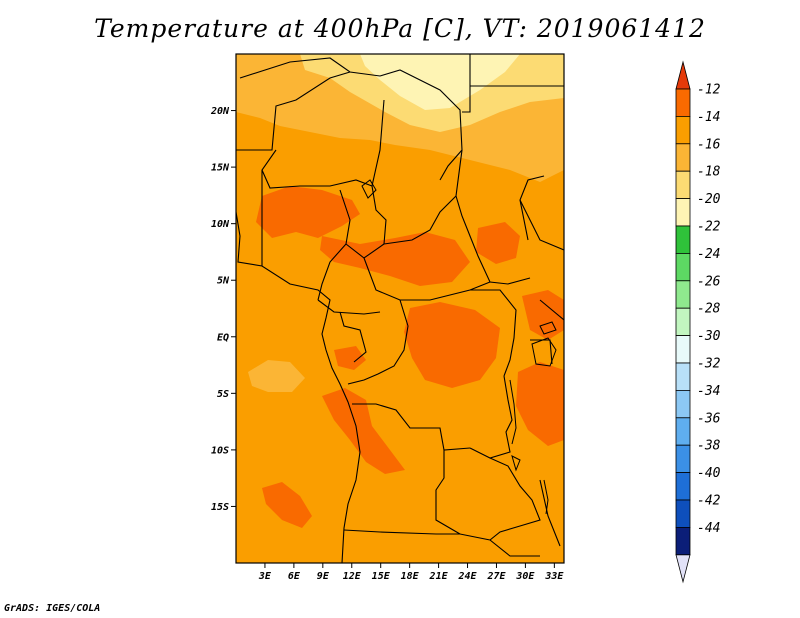  Describe the element at coordinates (379, 172) in the screenshot. I see `border-chad-west` at that location.